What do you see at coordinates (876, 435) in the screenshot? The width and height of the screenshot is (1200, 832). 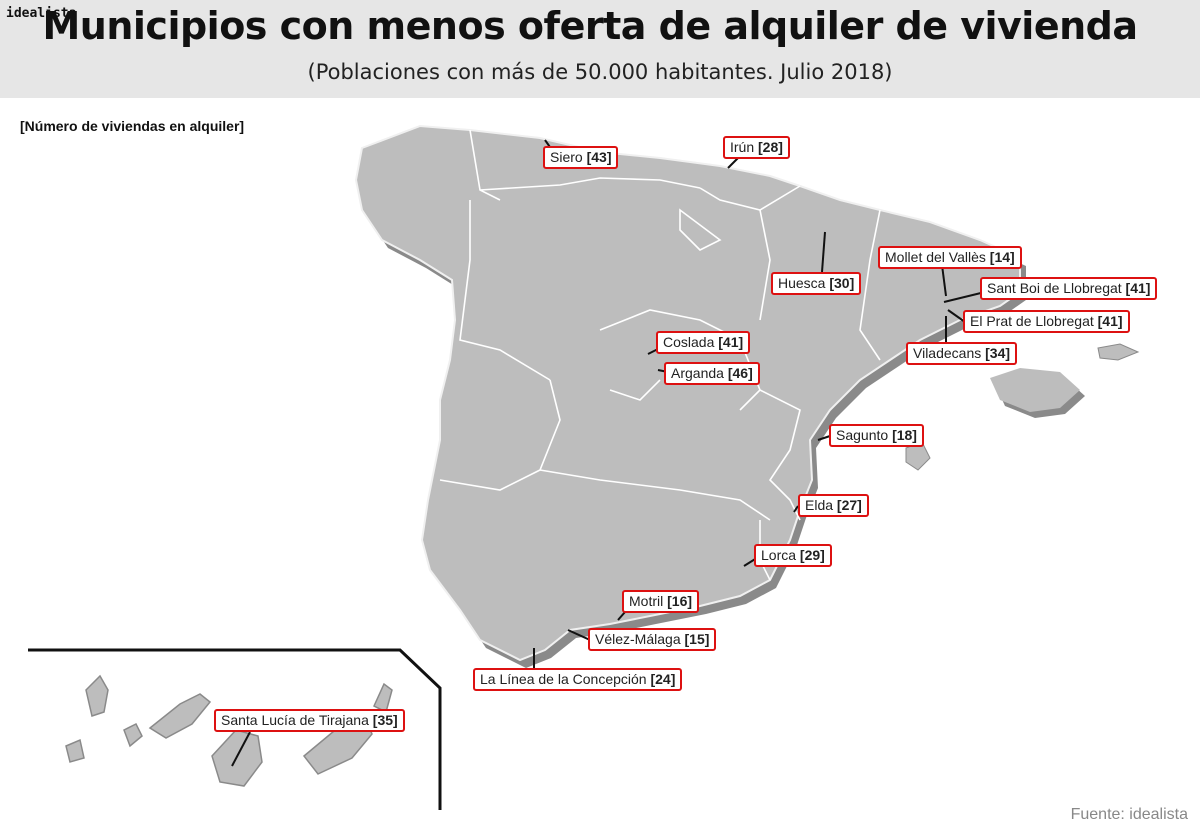 I see `label-sagunto: Sagunto [18]` at bounding box center [876, 435].